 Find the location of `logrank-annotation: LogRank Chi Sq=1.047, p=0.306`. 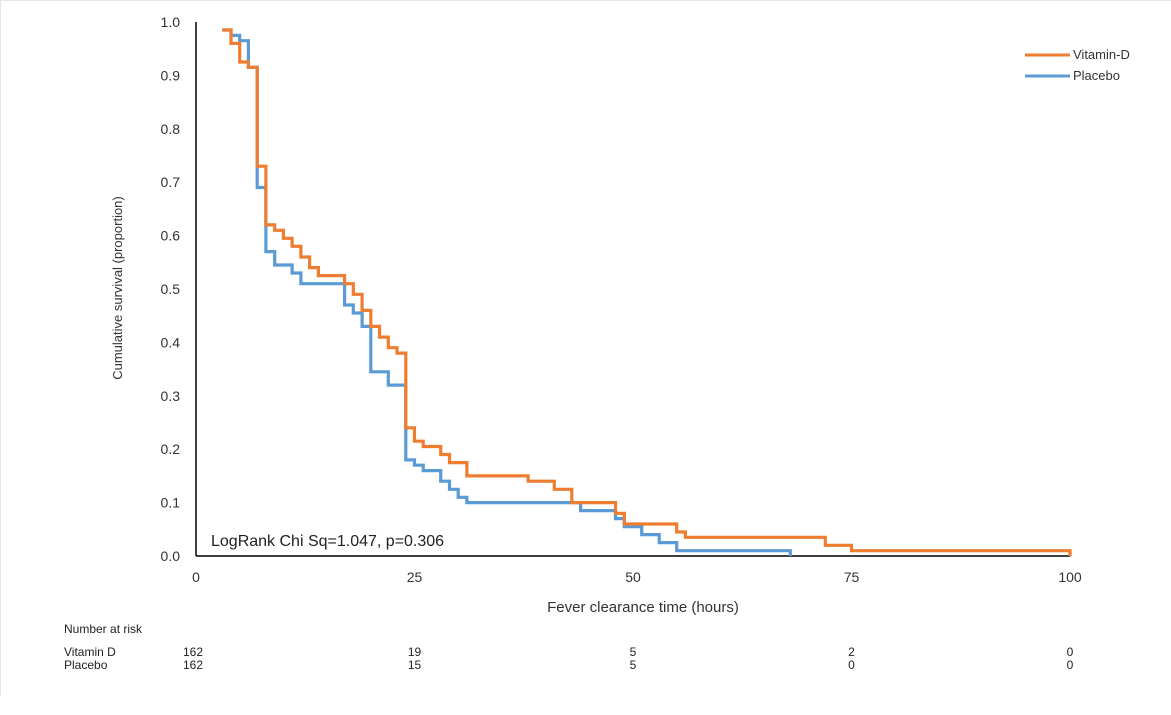

logrank-annotation: LogRank Chi Sq=1.047, p=0.306 is located at coordinates (327, 541).